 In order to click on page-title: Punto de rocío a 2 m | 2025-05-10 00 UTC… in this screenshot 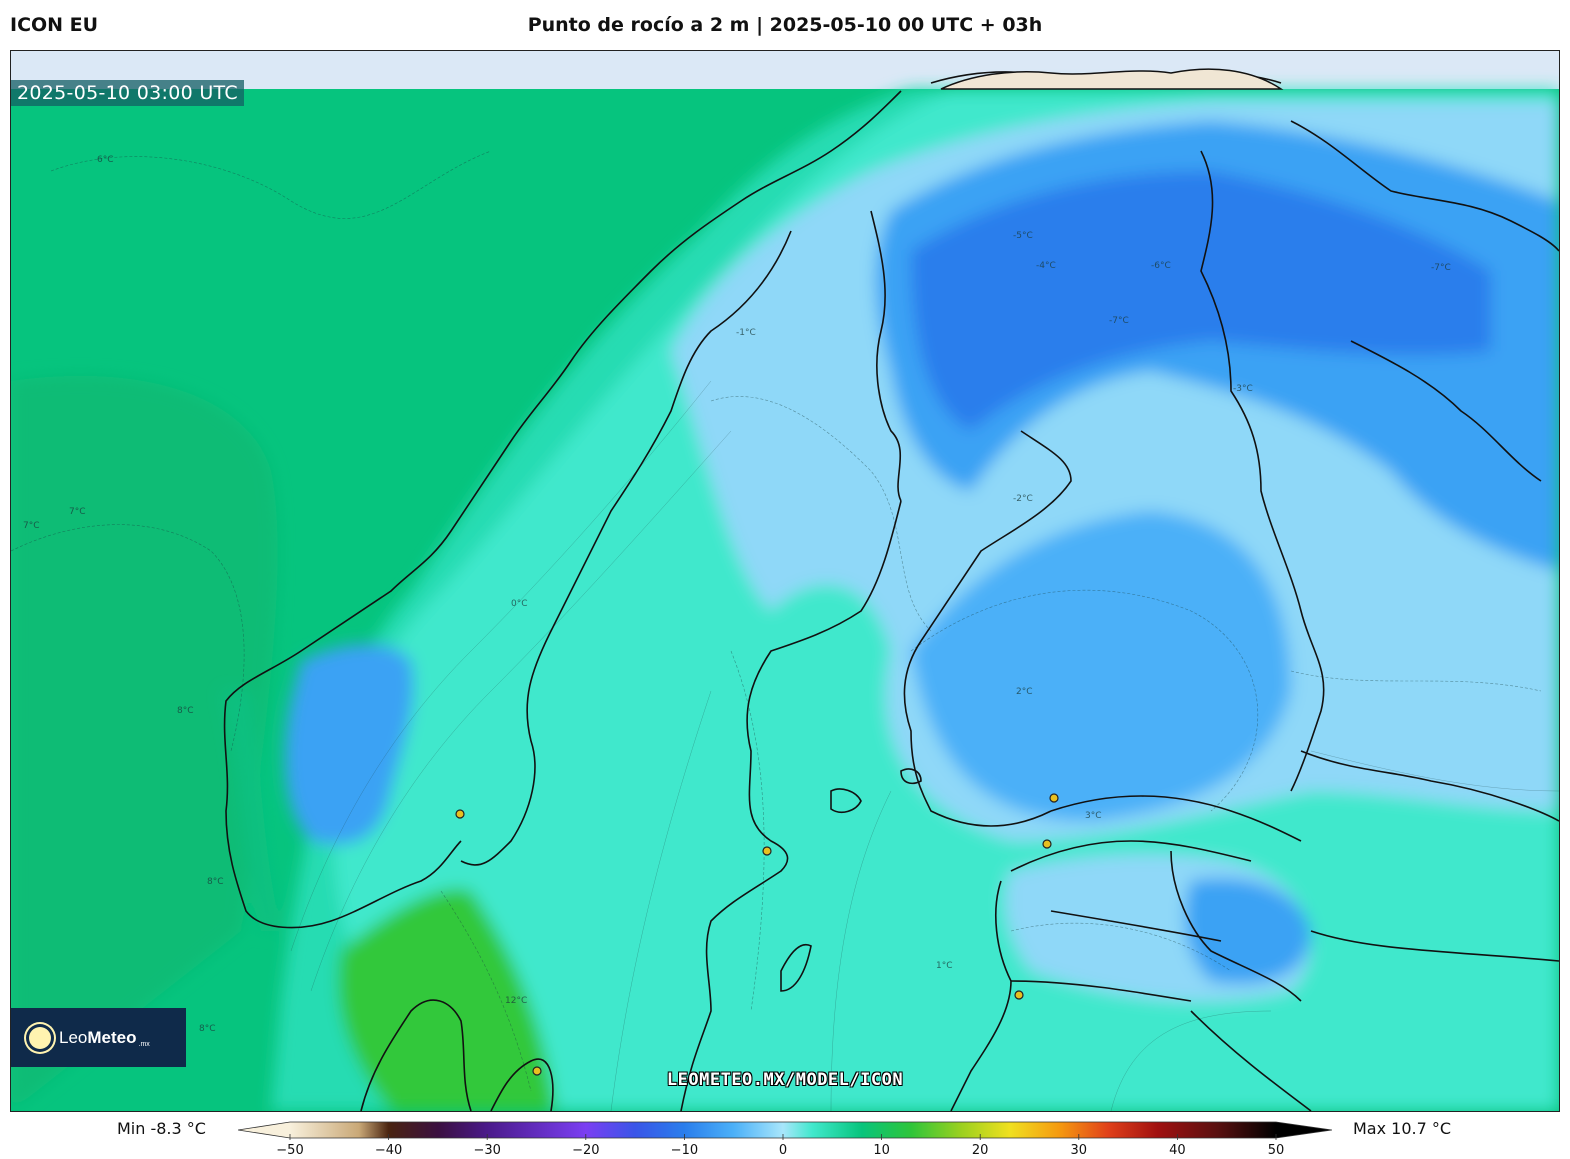, I will do `click(785, 25)`.